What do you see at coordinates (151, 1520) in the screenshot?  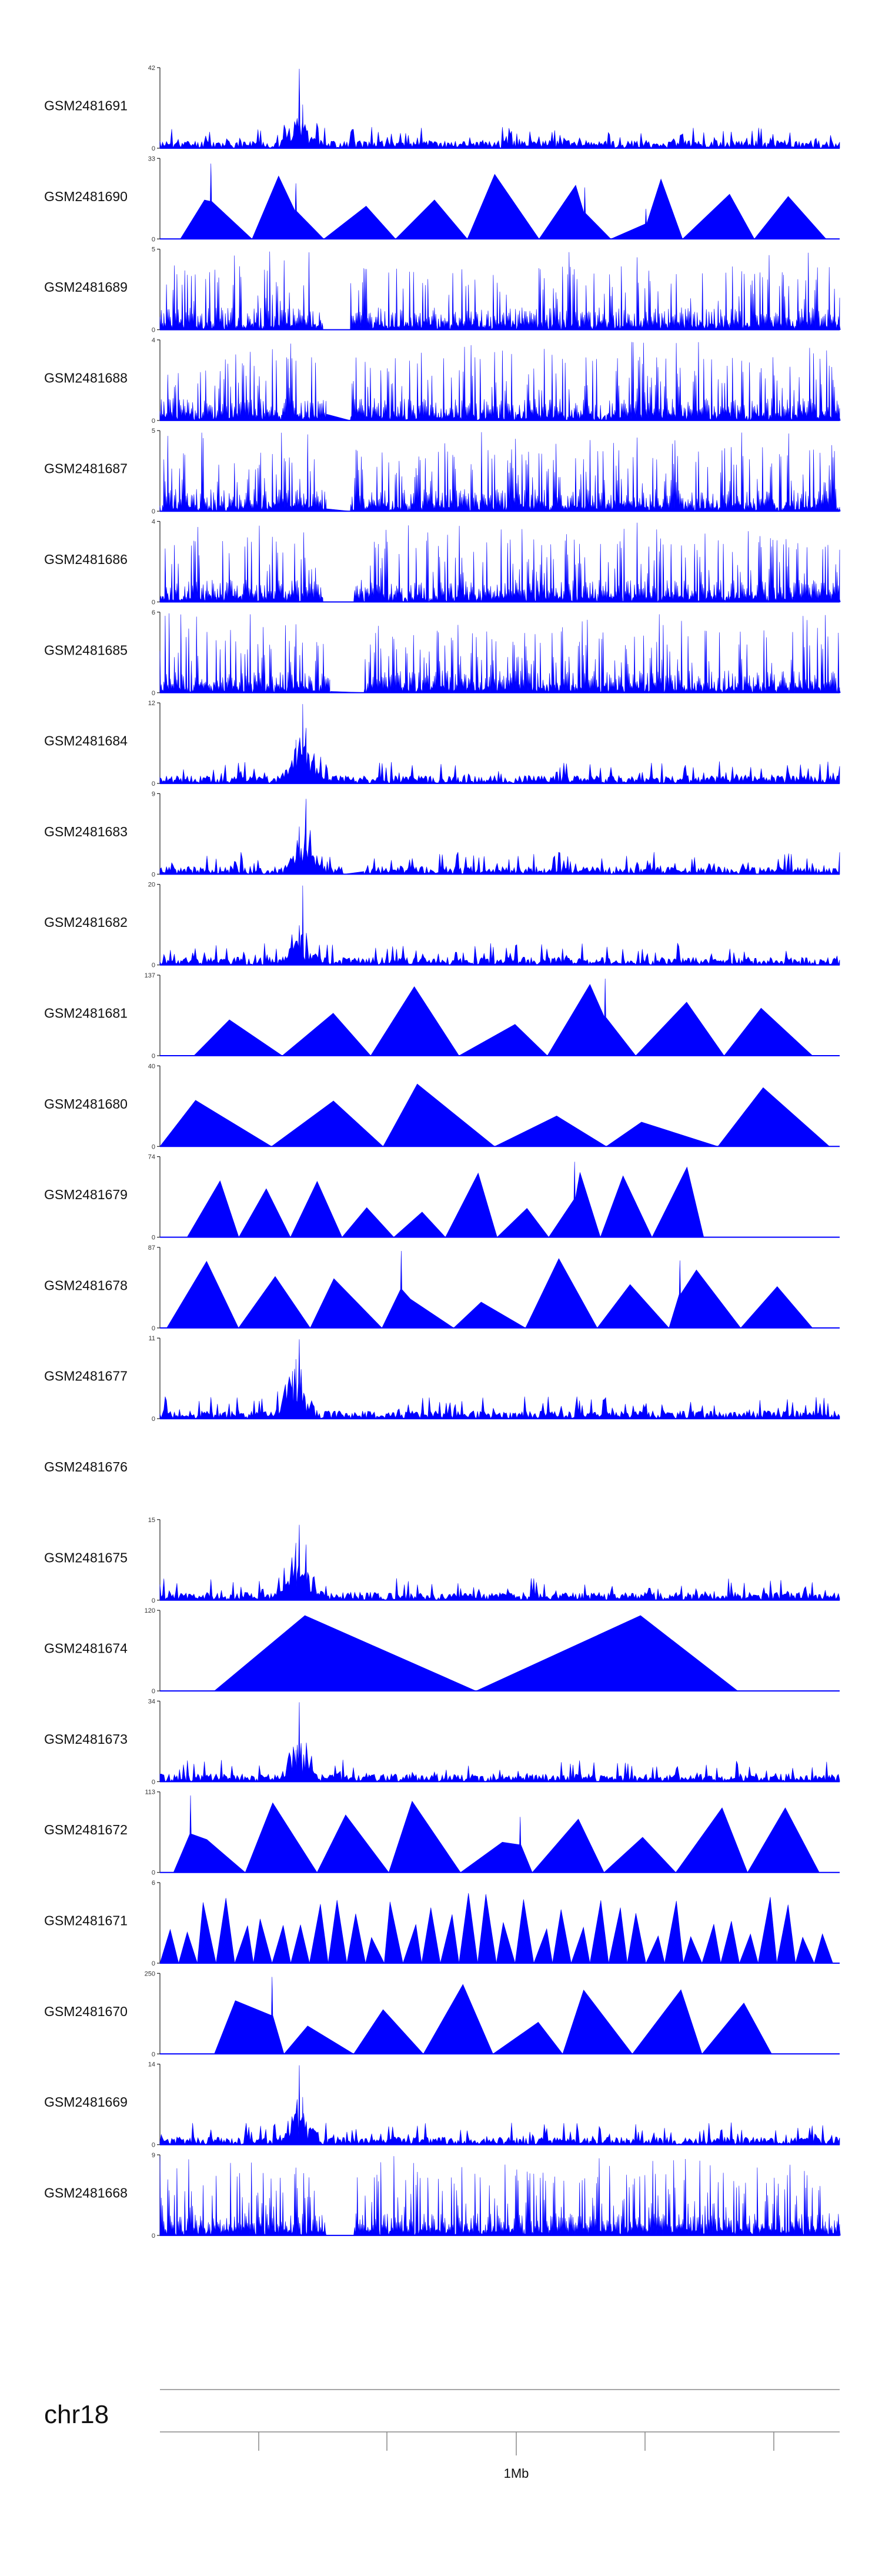 I see `y-tick-label-max: 15` at bounding box center [151, 1520].